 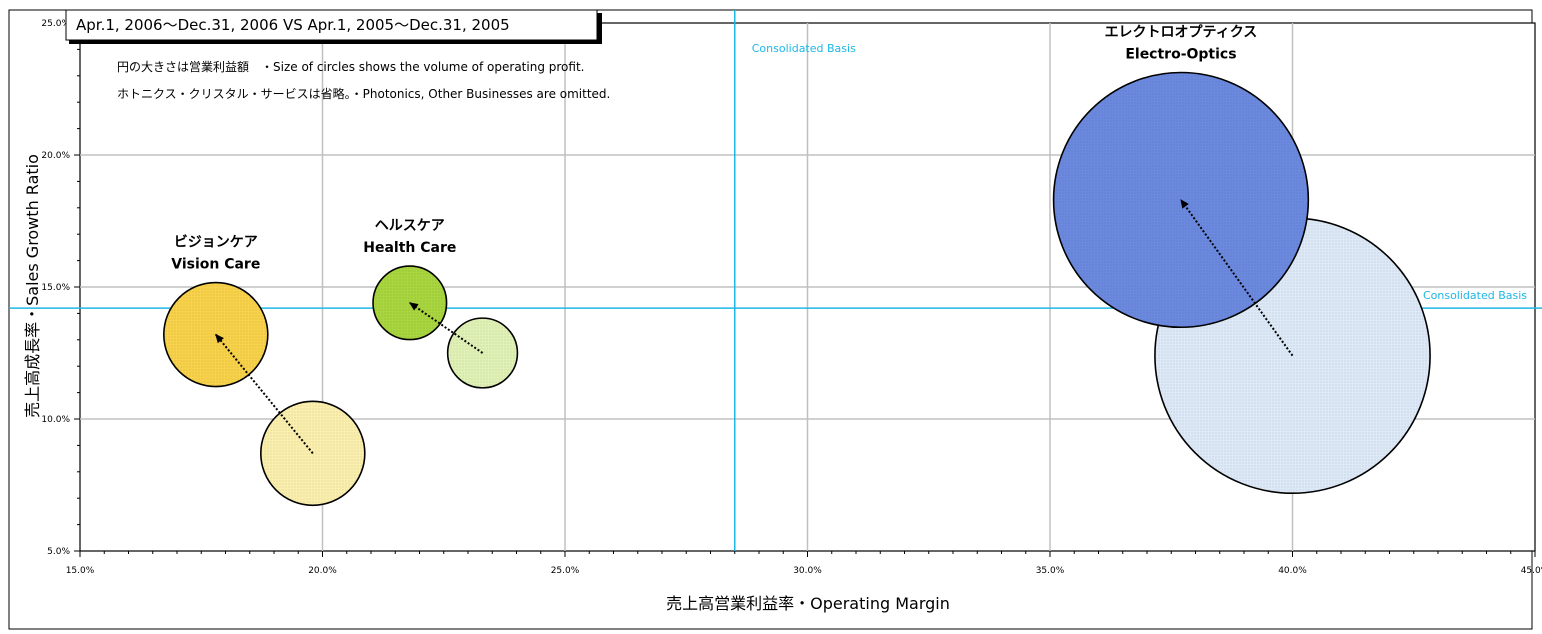 What do you see at coordinates (804, 48) in the screenshot?
I see `consolidated-vertical-label: Consolidated Basis` at bounding box center [804, 48].